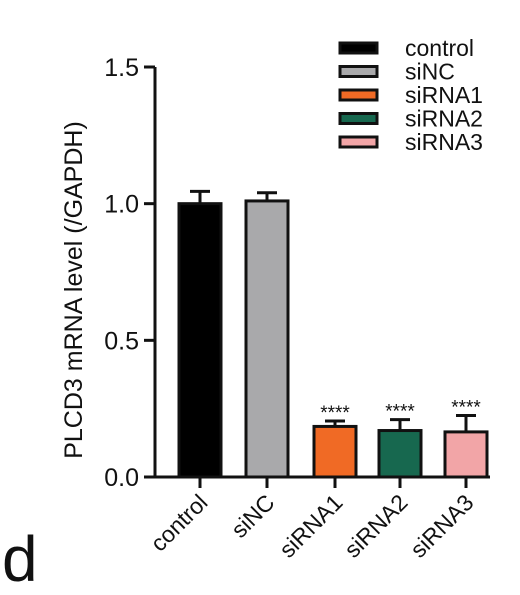  Describe the element at coordinates (130, 273) in the screenshot. I see `y-axis: 0.0 0.5 1.0 1.5` at that location.